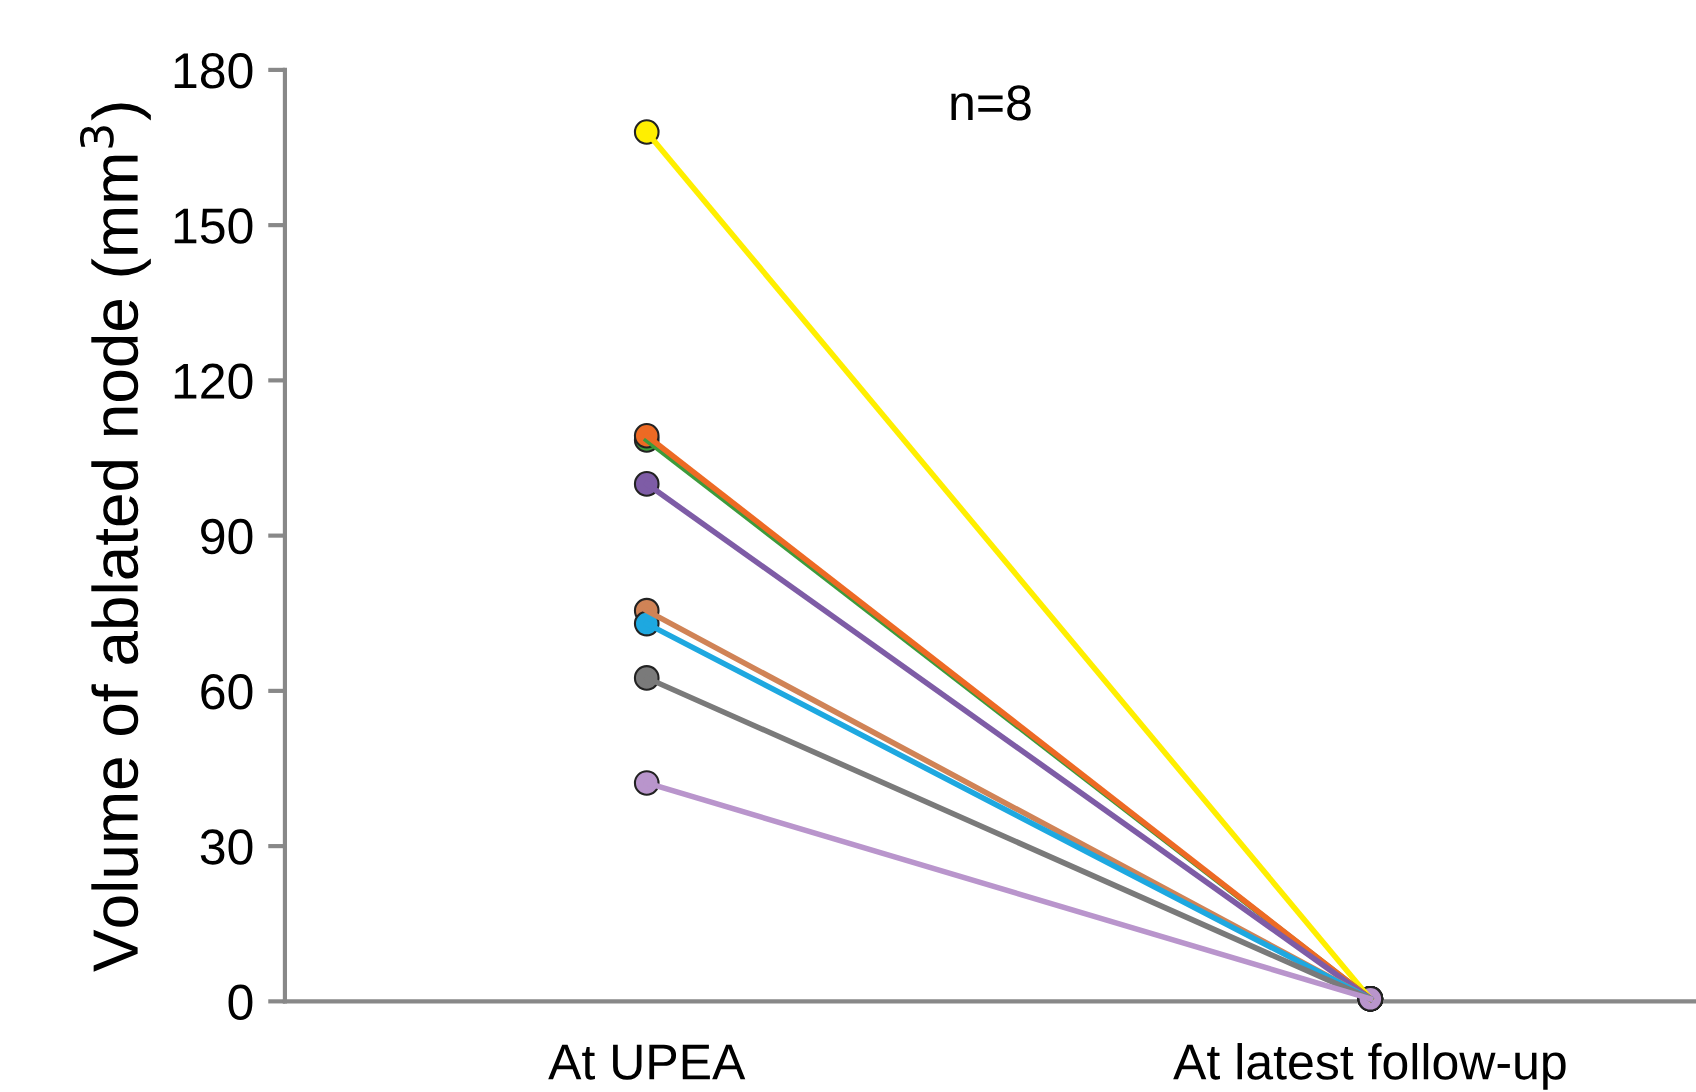  I want to click on y-tick-label: 90, so click(227, 536).